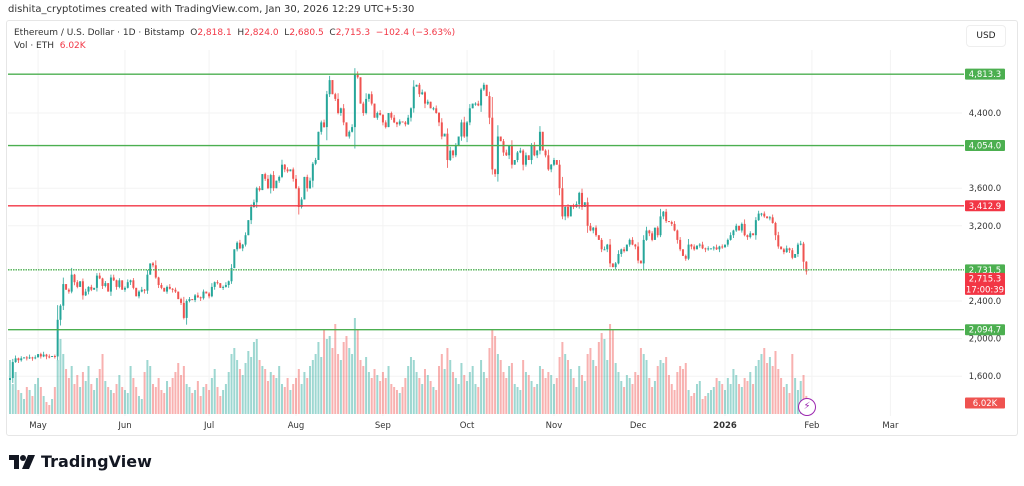 The height and width of the screenshot is (486, 1024). What do you see at coordinates (986, 36) in the screenshot?
I see `currency-button: USD` at bounding box center [986, 36].